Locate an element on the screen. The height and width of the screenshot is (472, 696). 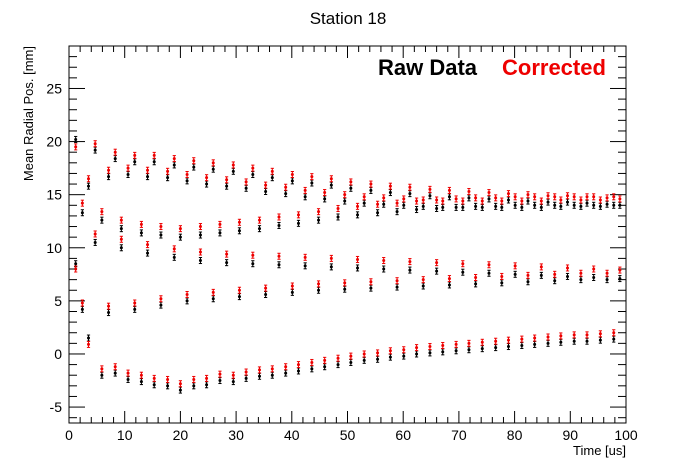
y-tick-label: 15 is located at coordinates (54, 195).